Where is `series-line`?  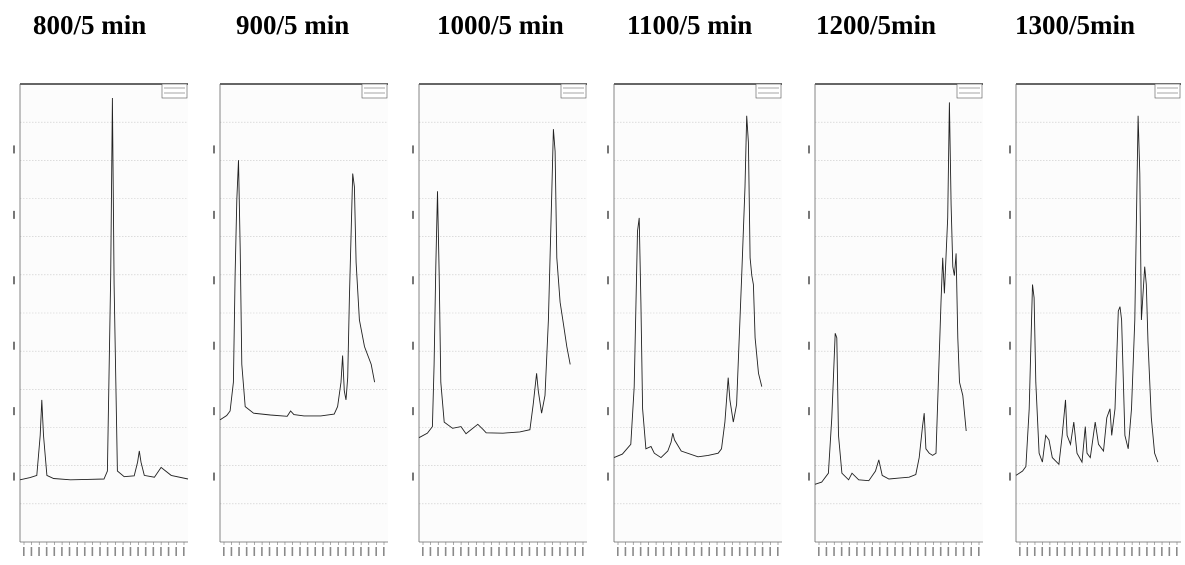 series-line is located at coordinates (297, 290).